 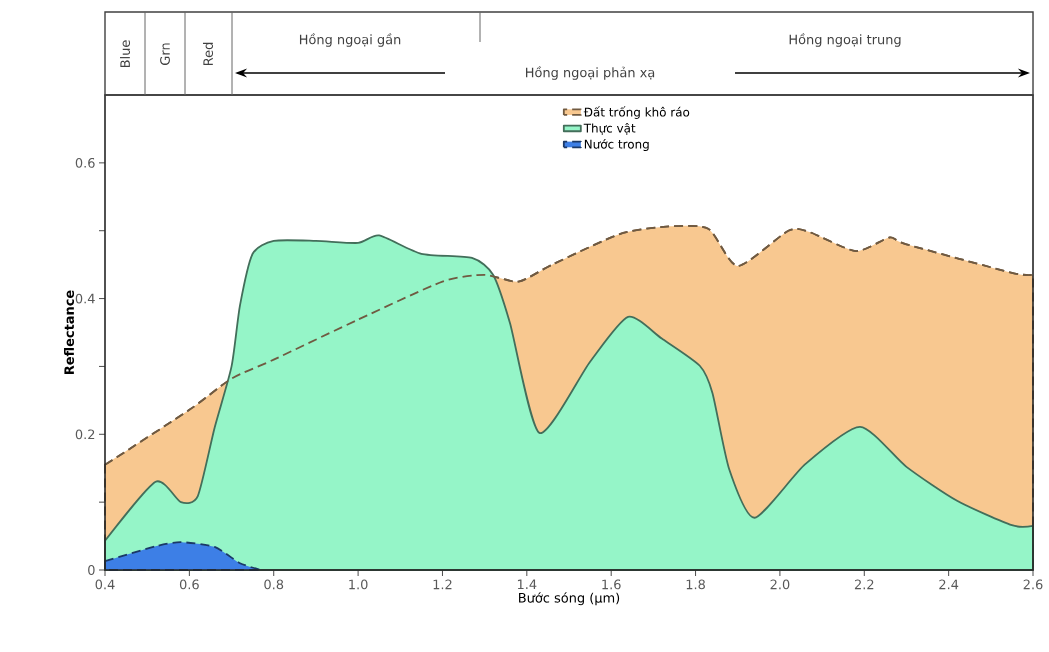 What do you see at coordinates (165, 54) in the screenshot?
I see `text: Grn` at bounding box center [165, 54].